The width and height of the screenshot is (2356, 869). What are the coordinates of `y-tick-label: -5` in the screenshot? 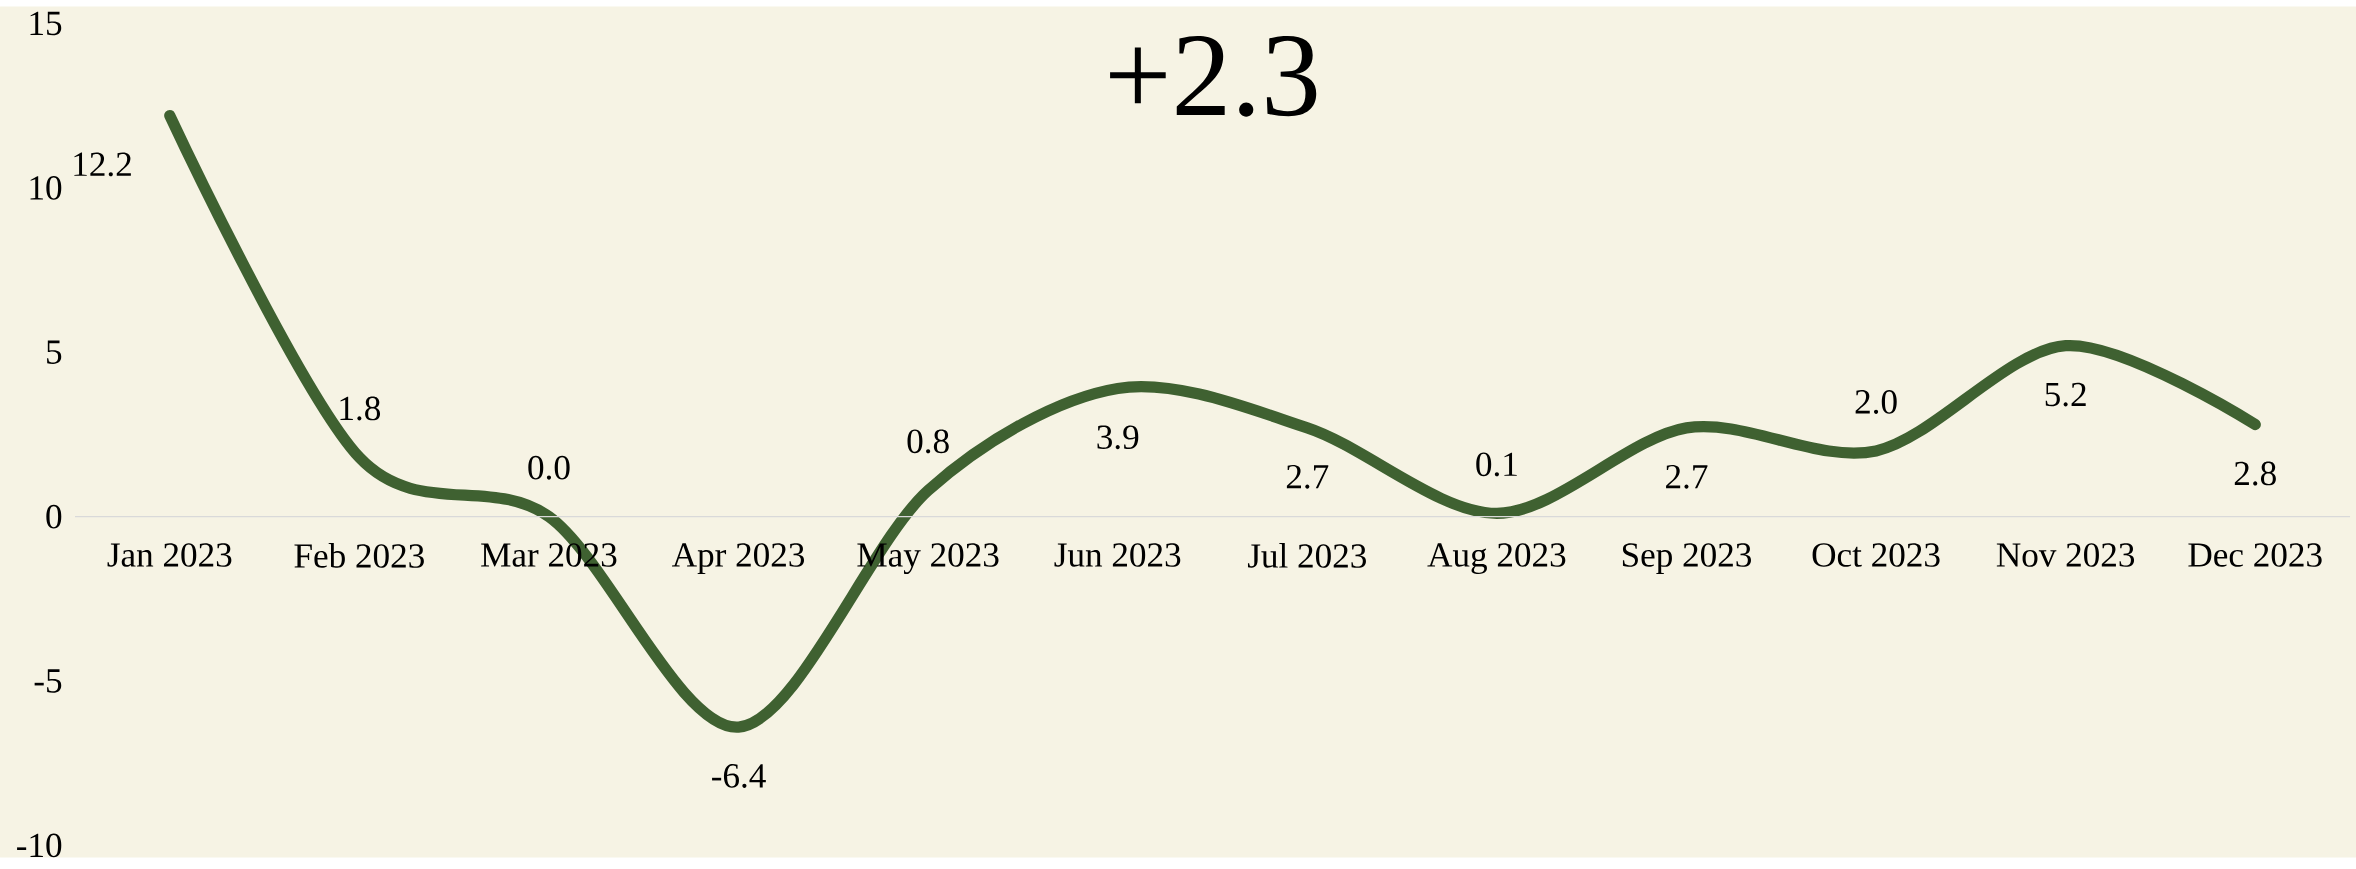 It's located at (48, 681).